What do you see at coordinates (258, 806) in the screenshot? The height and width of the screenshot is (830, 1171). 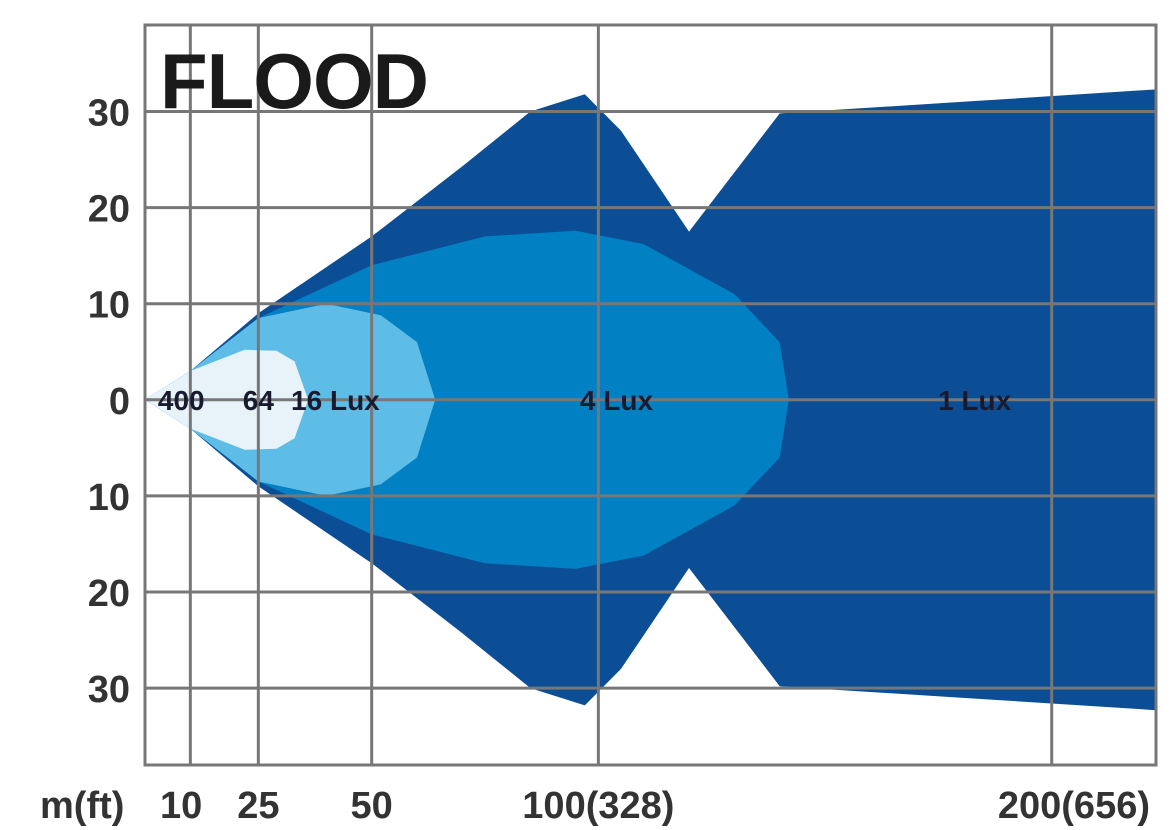 I see `x-tick-label: 25` at bounding box center [258, 806].